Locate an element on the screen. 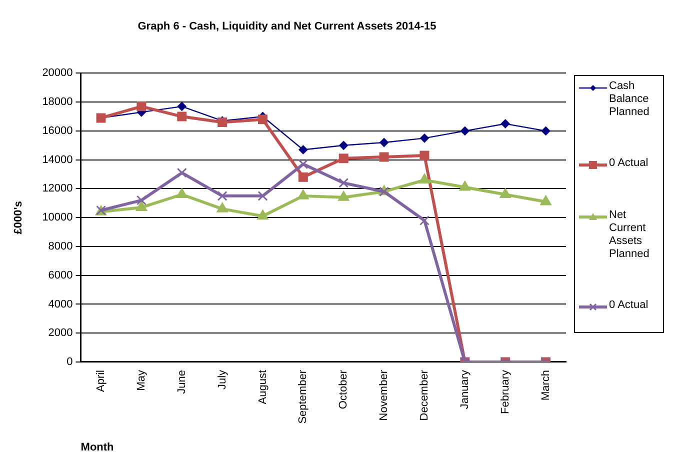 This screenshot has width=674, height=473. legend-label: Net Current Assets Planned is located at coordinates (629, 234).